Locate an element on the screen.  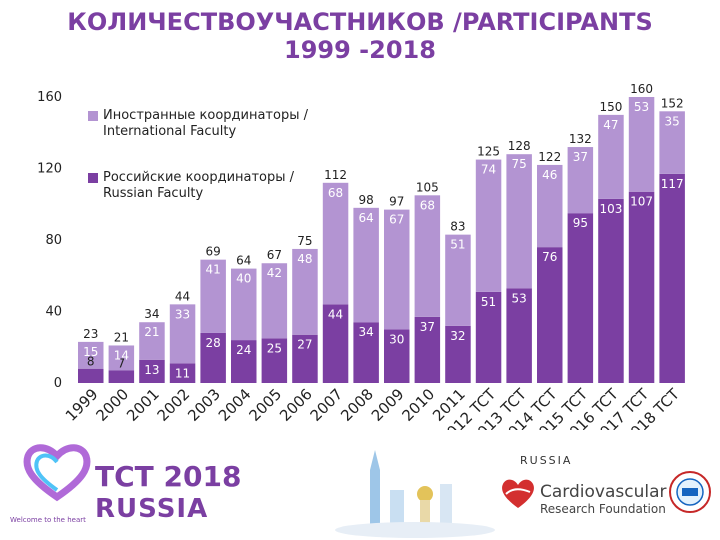
tct-brand: TCT 2018 is located at coordinates (168, 476).